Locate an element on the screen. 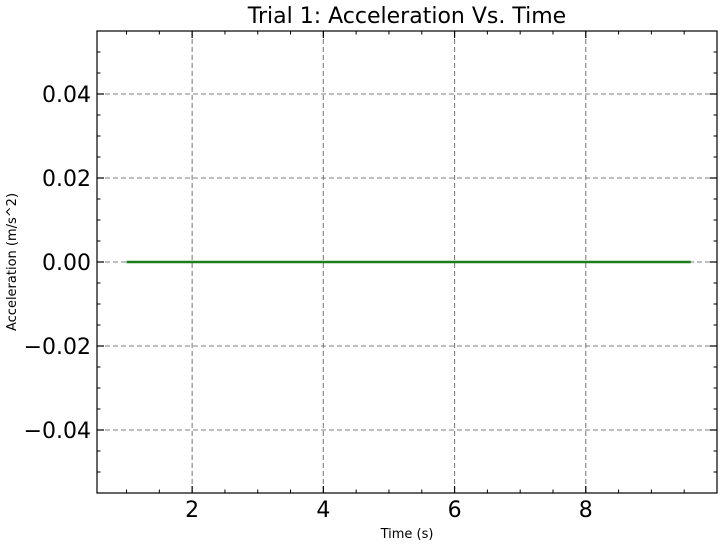  y-axis-label: Acceleration (m/s^2) is located at coordinates (12, 262).